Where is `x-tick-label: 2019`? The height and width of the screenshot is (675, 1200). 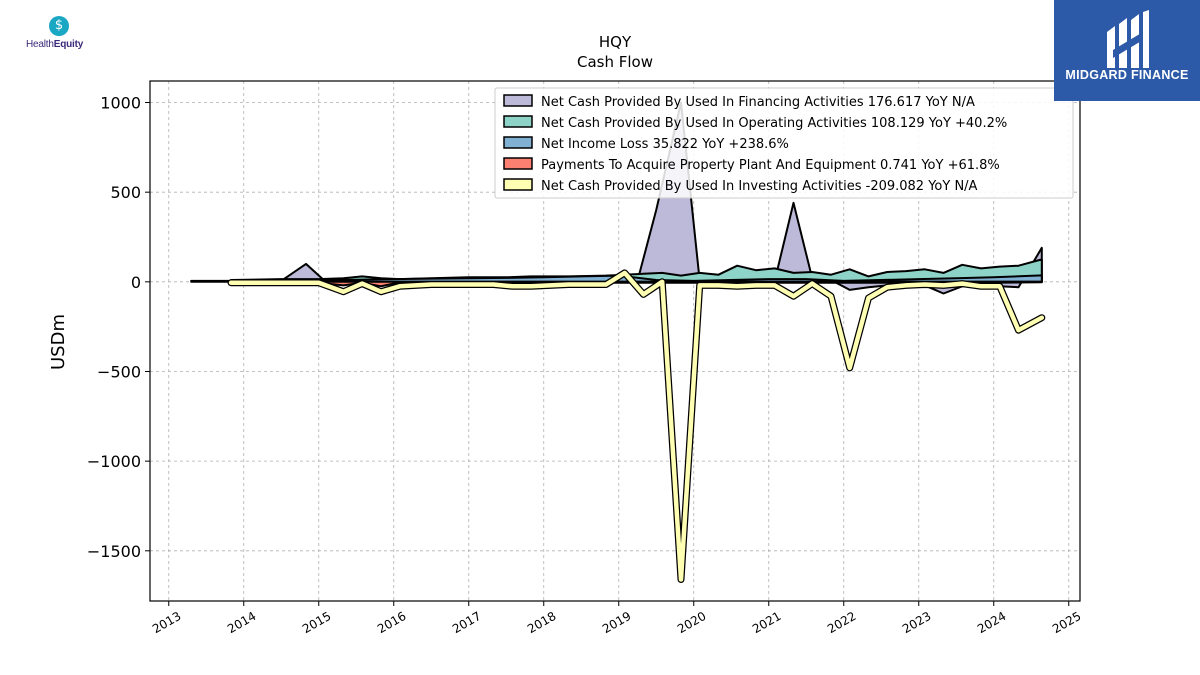
x-tick-label: 2019 is located at coordinates (616, 622).